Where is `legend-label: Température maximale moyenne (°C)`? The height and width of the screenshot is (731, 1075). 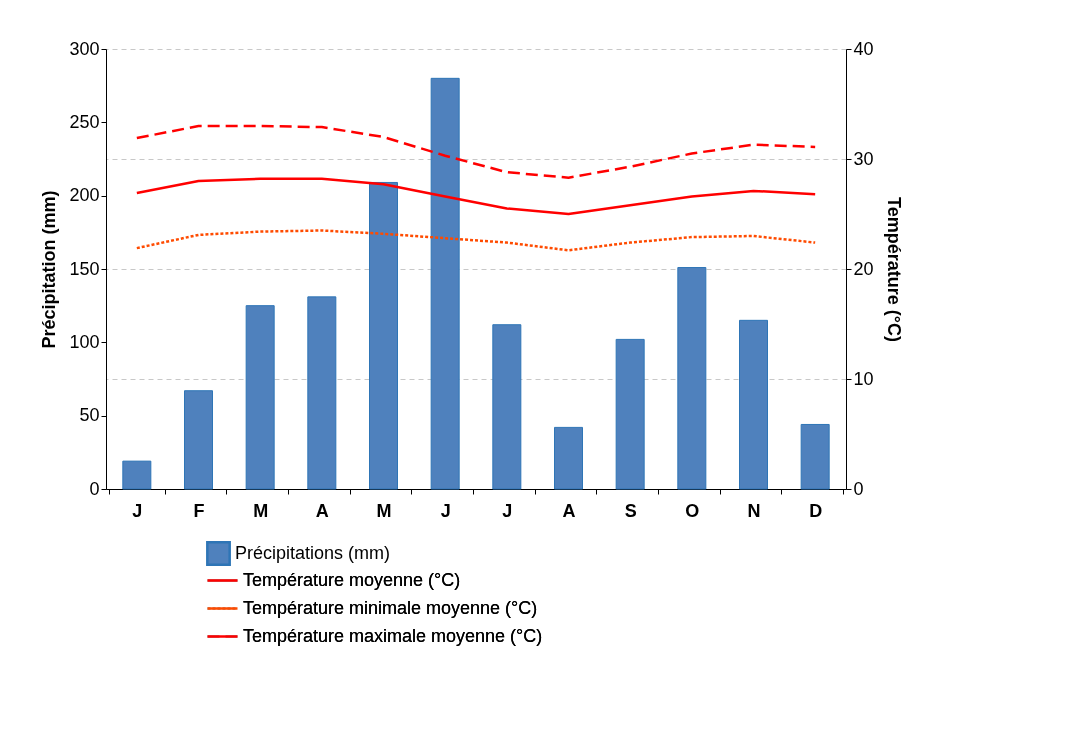
legend-label: Température maximale moyenne (°C) is located at coordinates (393, 635).